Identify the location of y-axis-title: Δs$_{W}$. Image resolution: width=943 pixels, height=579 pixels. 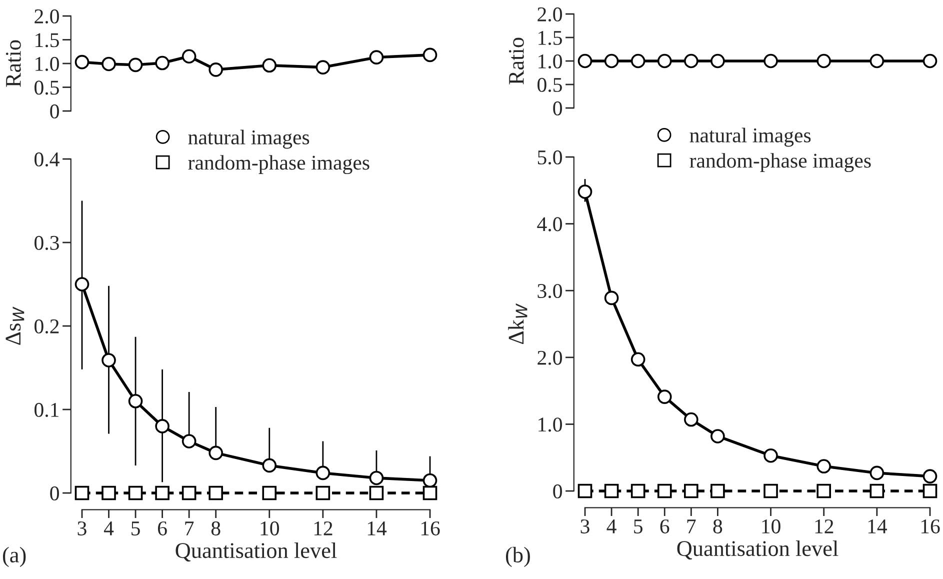
(15, 325).